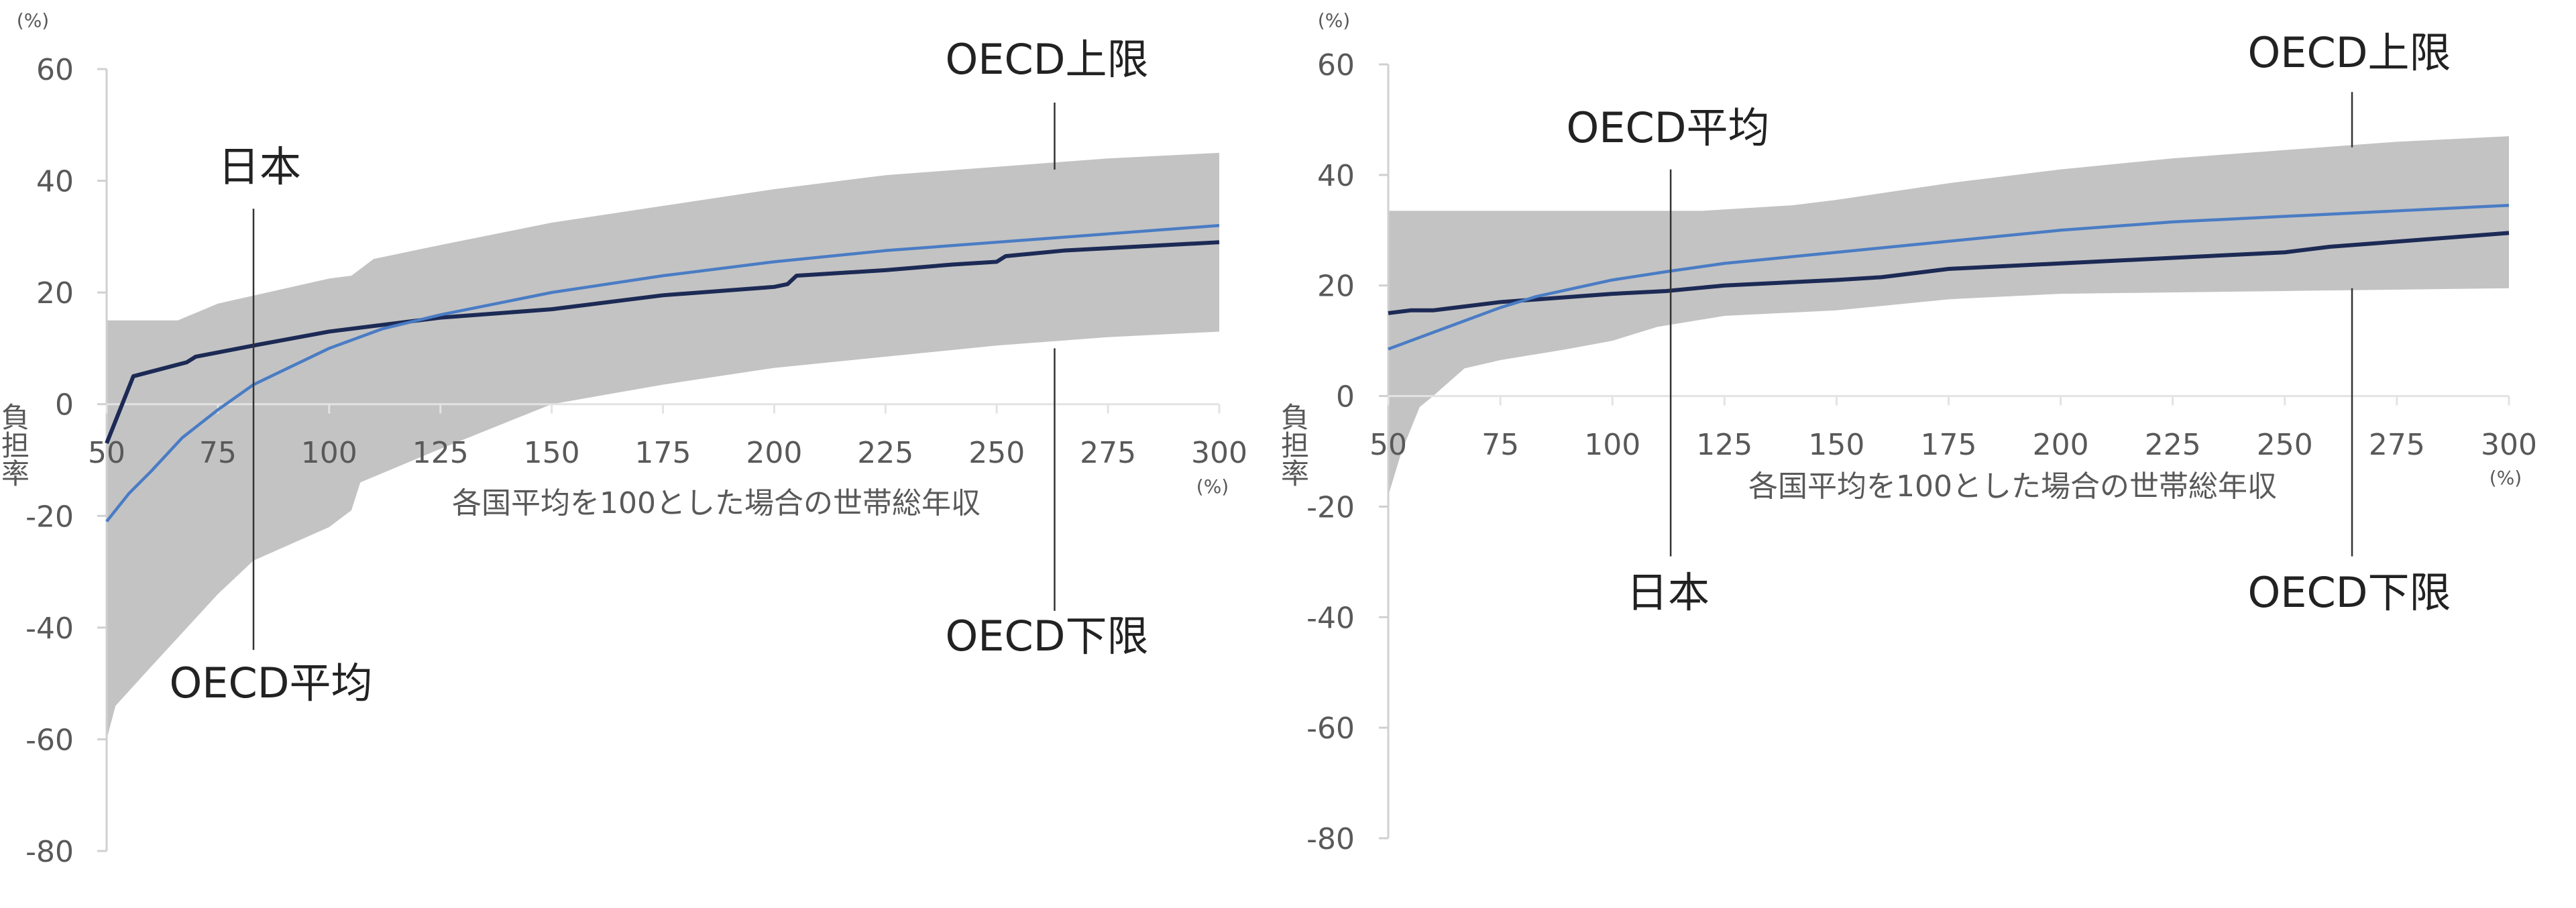  Describe the element at coordinates (1388, 445) in the screenshot. I see `x-tick-label: 50` at that location.